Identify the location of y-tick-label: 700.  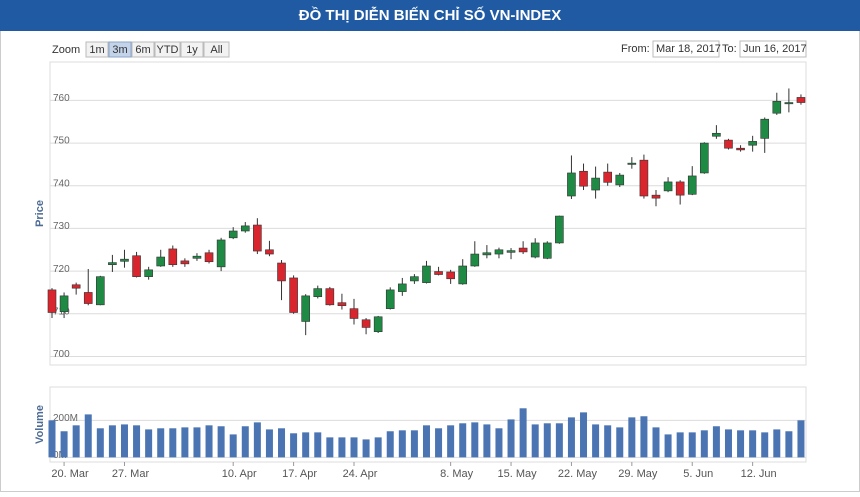
(61, 354).